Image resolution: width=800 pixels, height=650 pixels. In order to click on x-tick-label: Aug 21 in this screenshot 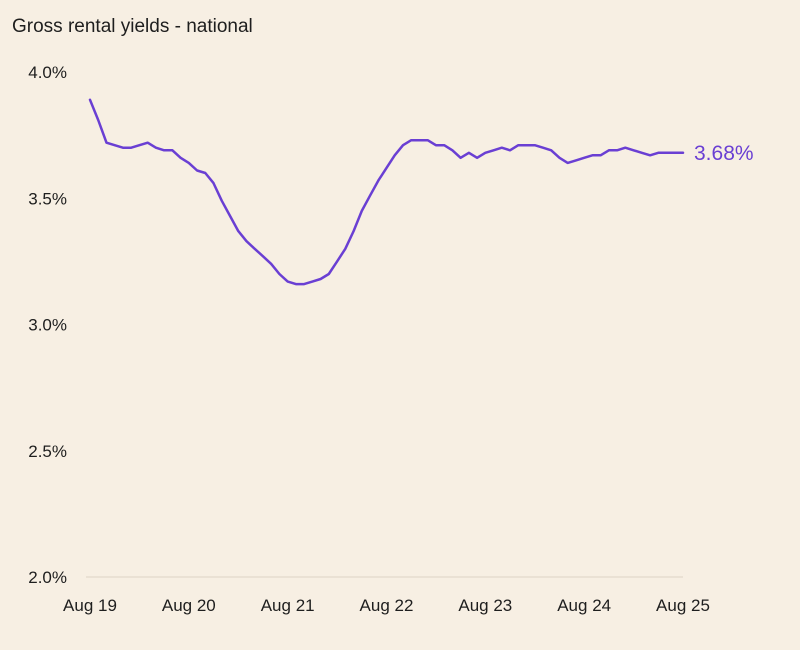, I will do `click(288, 605)`.